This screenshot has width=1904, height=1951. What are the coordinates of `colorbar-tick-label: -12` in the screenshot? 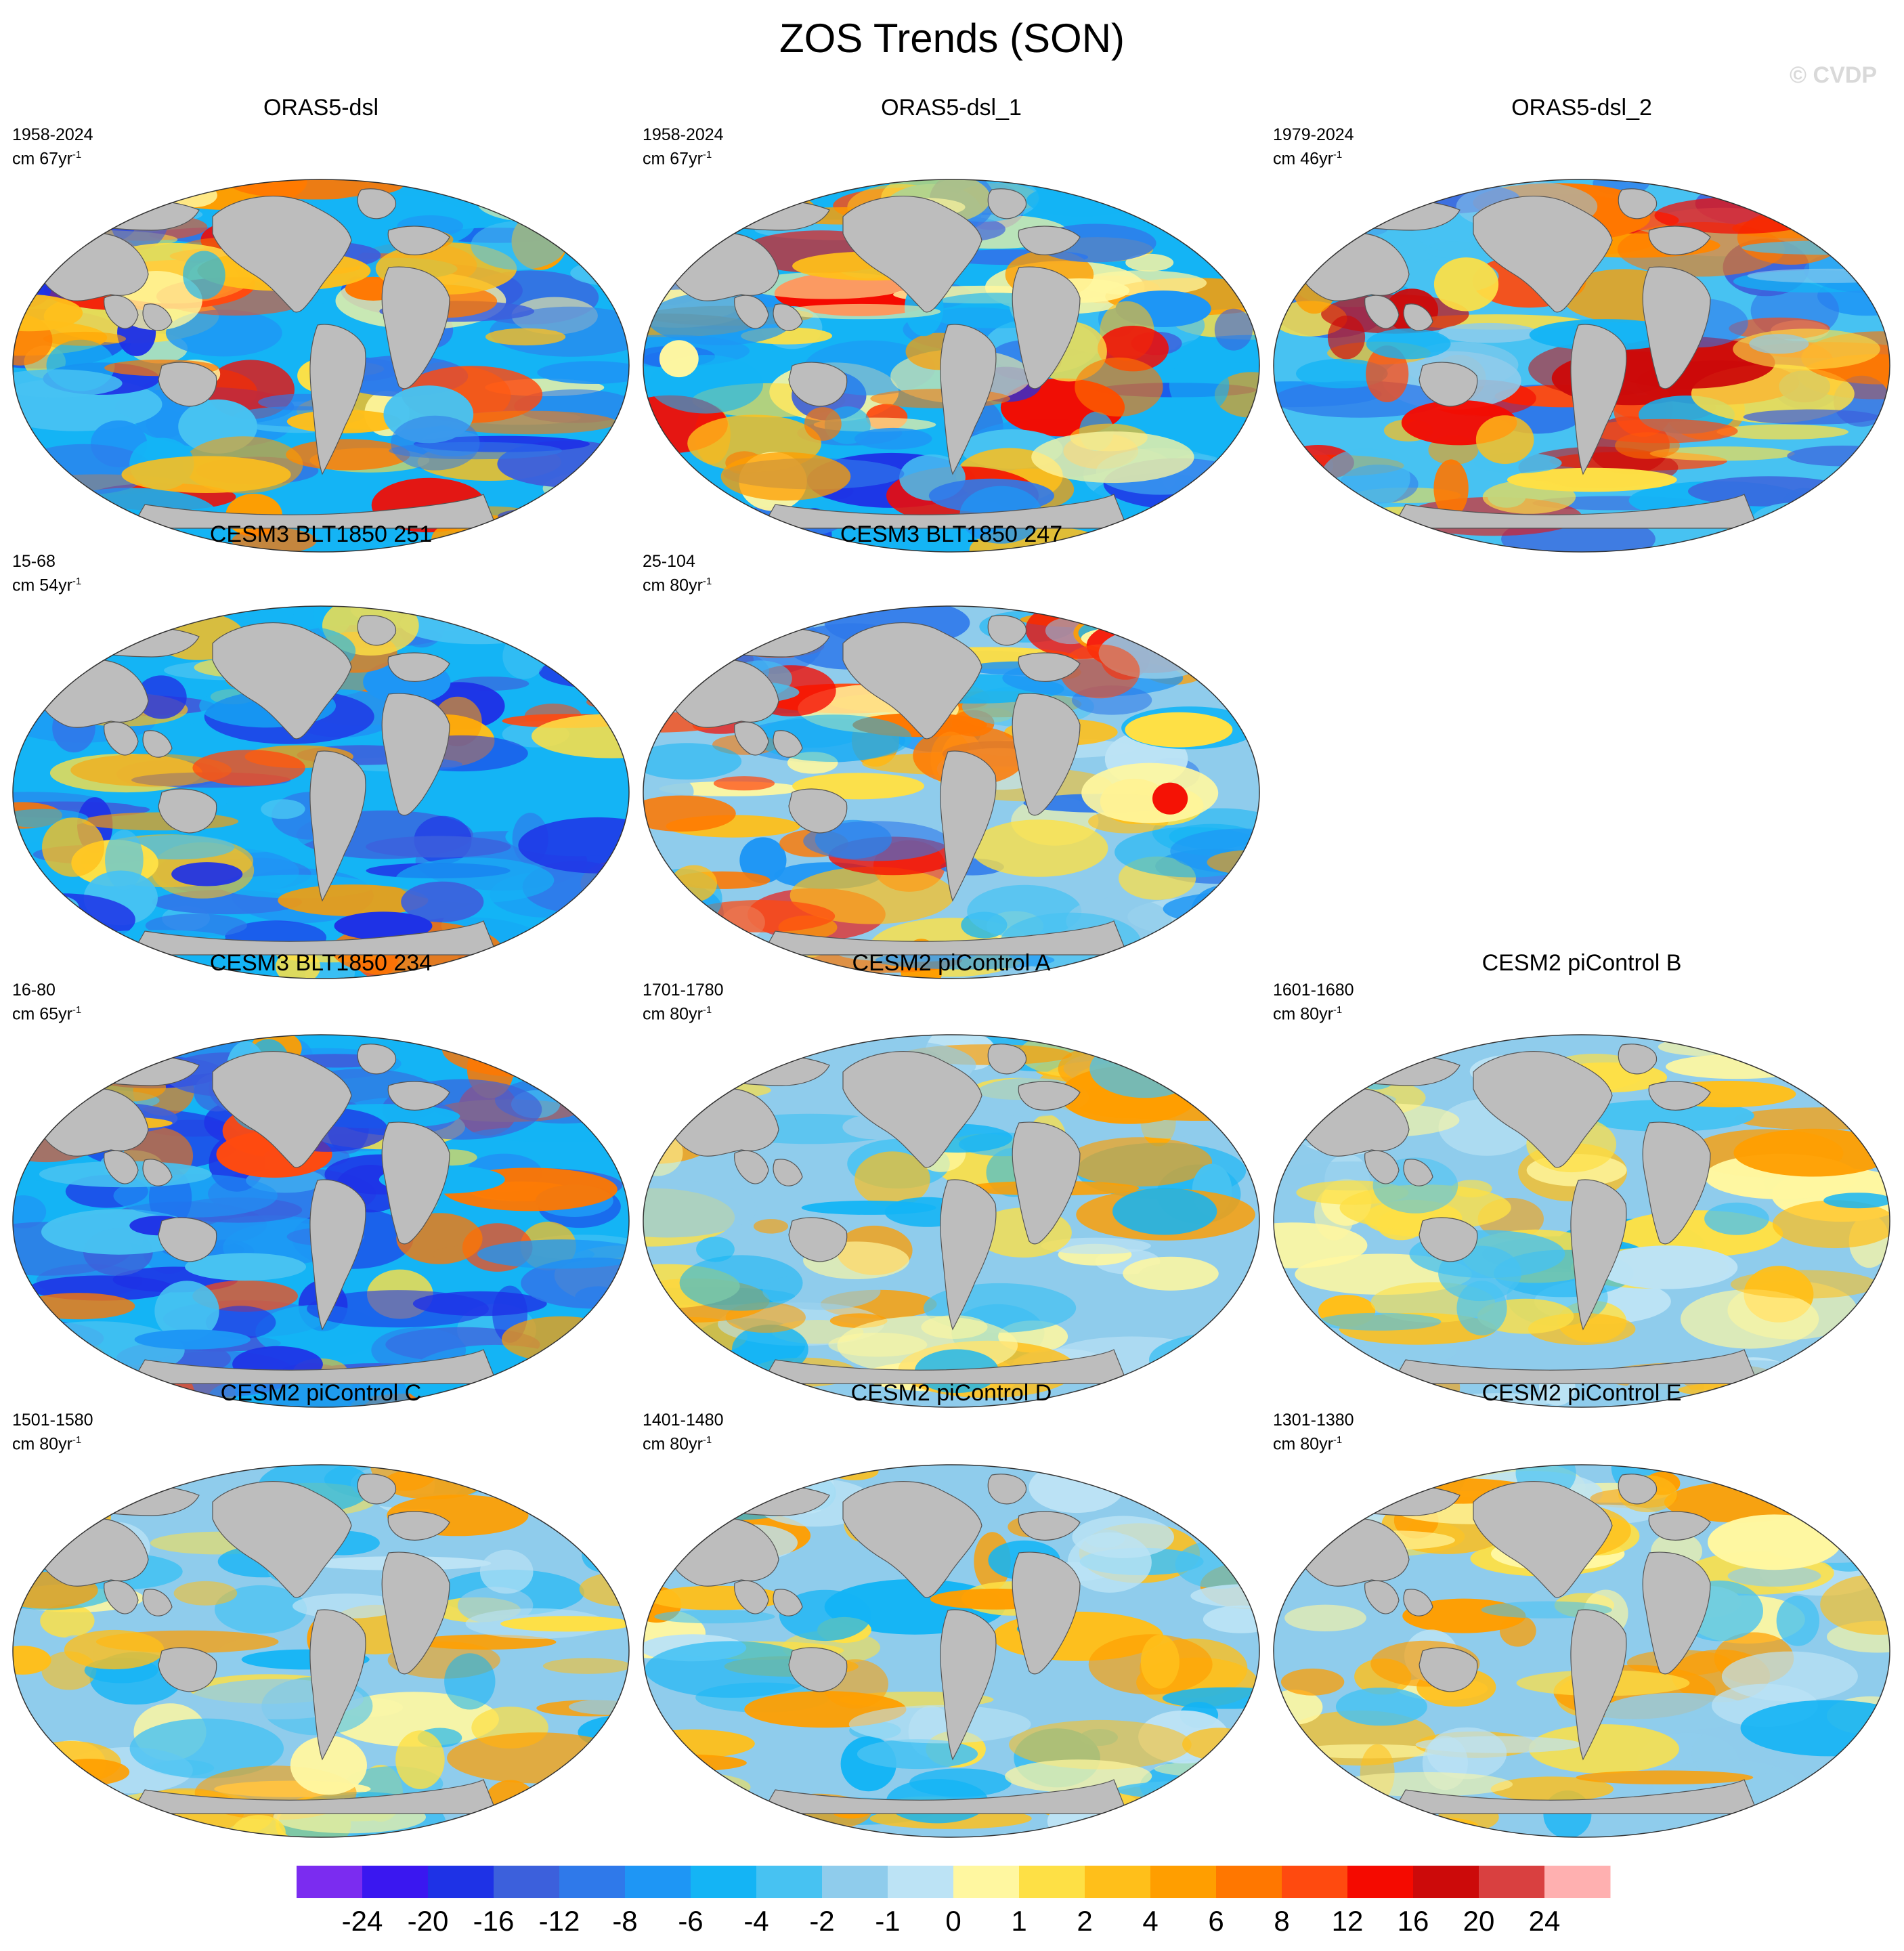 It's located at (560, 1921).